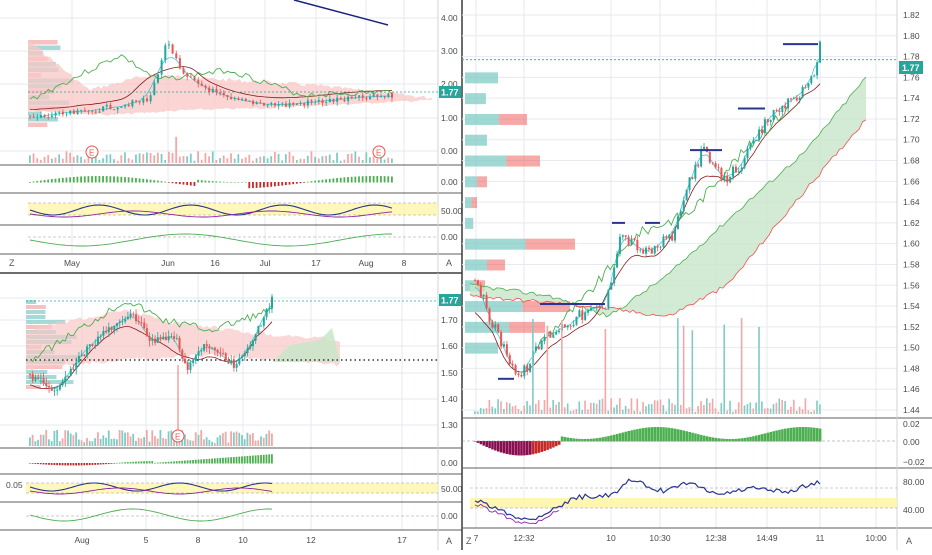  What do you see at coordinates (449, 263) in the screenshot?
I see `auto-scale-label: A` at bounding box center [449, 263].